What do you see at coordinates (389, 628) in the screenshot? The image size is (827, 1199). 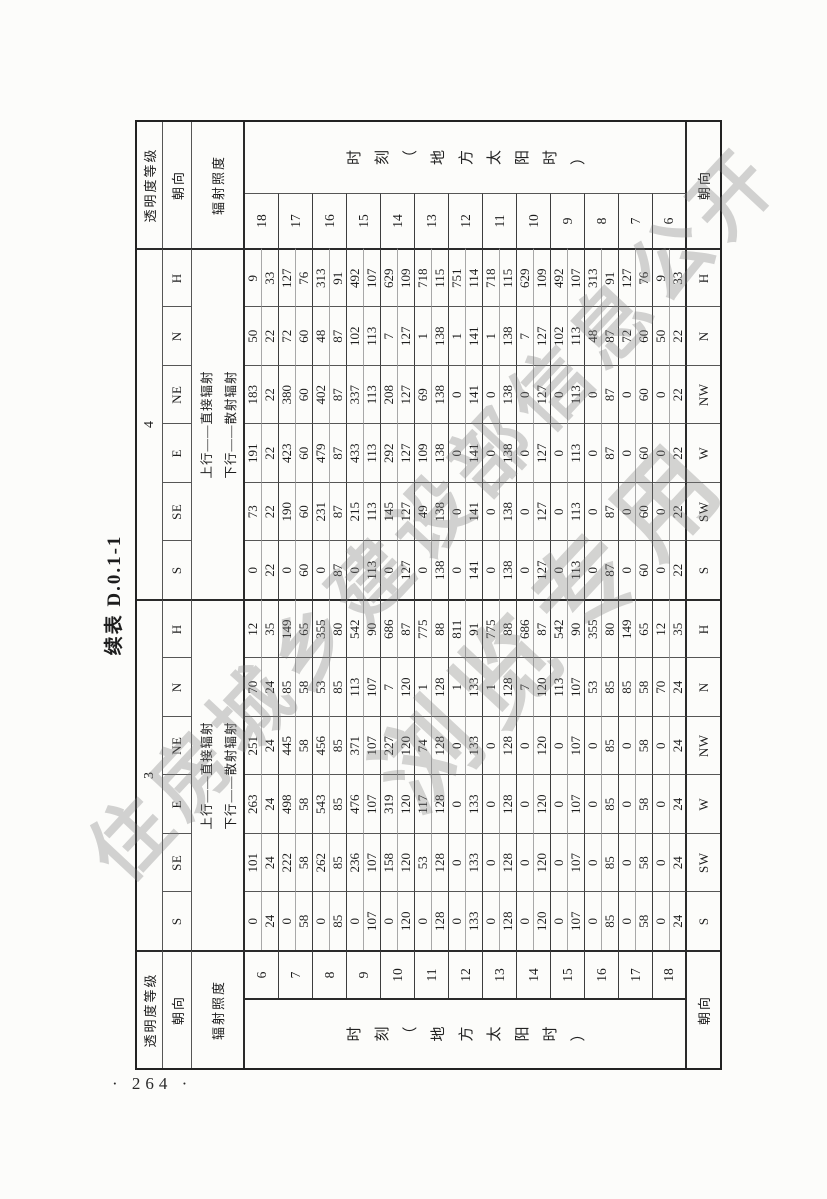 I see `value-direct: 686` at bounding box center [389, 628].